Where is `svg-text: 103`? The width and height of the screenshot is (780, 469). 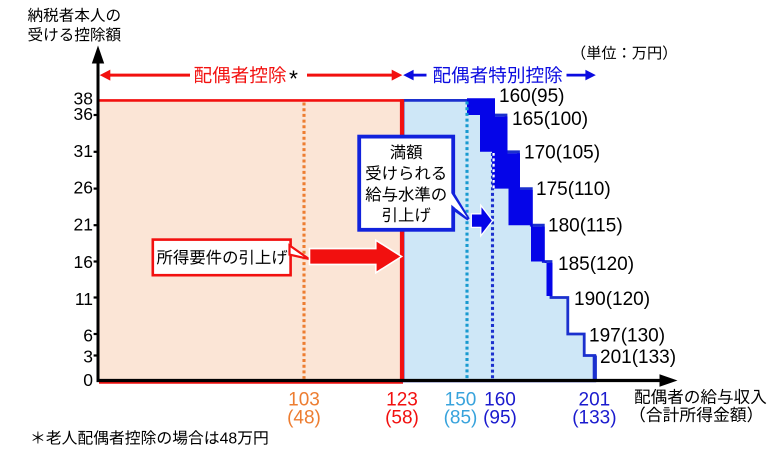 svg-text: 103 is located at coordinates (304, 399).